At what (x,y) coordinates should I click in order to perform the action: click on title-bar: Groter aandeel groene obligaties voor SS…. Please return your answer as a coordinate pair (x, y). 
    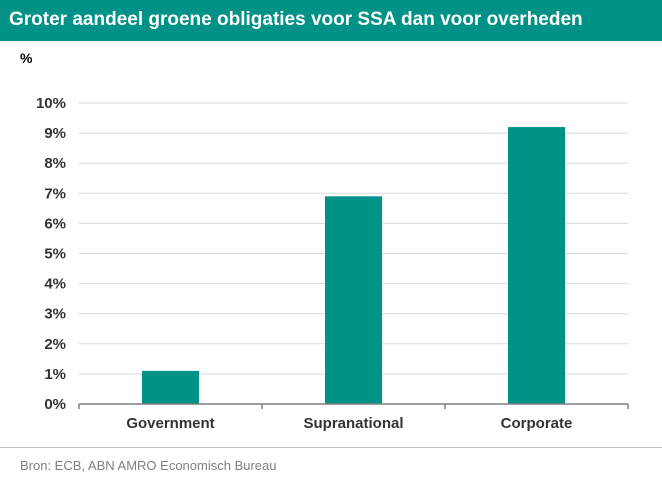
    Looking at the image, I should click on (331, 20).